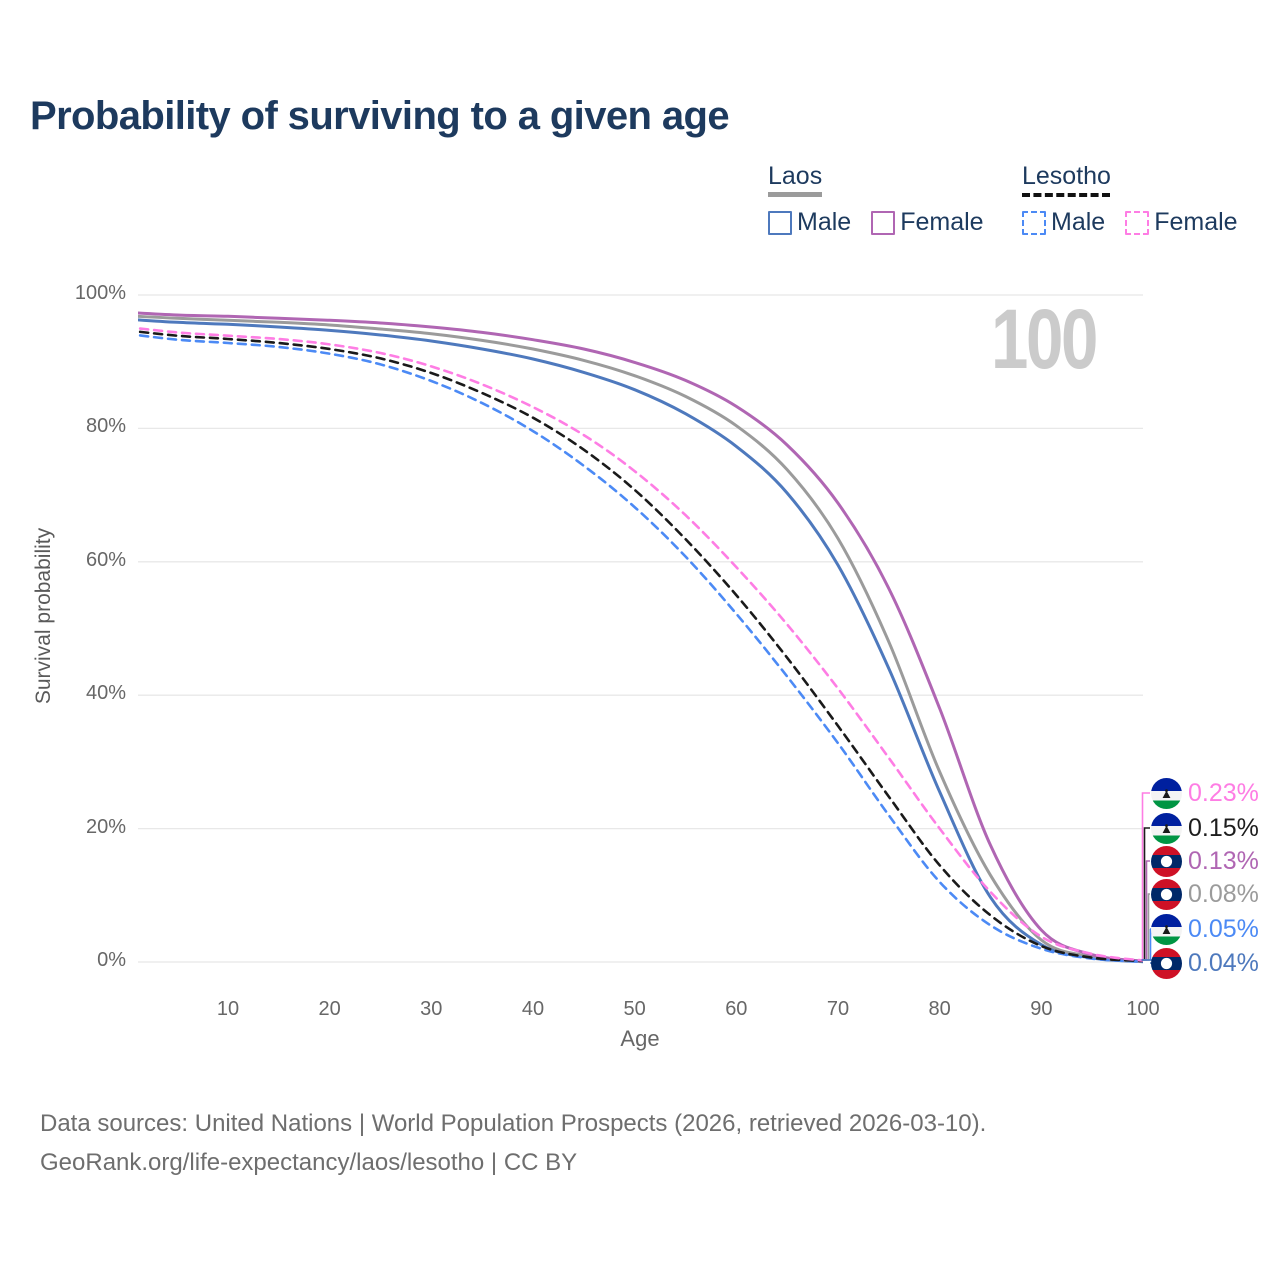  What do you see at coordinates (329, 1009) in the screenshot?
I see `x-tick-label: 20` at bounding box center [329, 1009].